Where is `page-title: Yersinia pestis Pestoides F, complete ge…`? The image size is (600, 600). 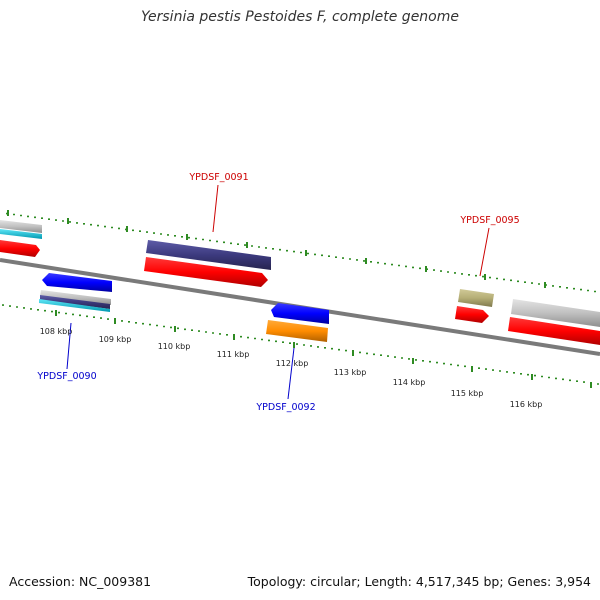
page-title: Yersinia pestis Pestoides F, complete ge… is located at coordinates (300, 17).